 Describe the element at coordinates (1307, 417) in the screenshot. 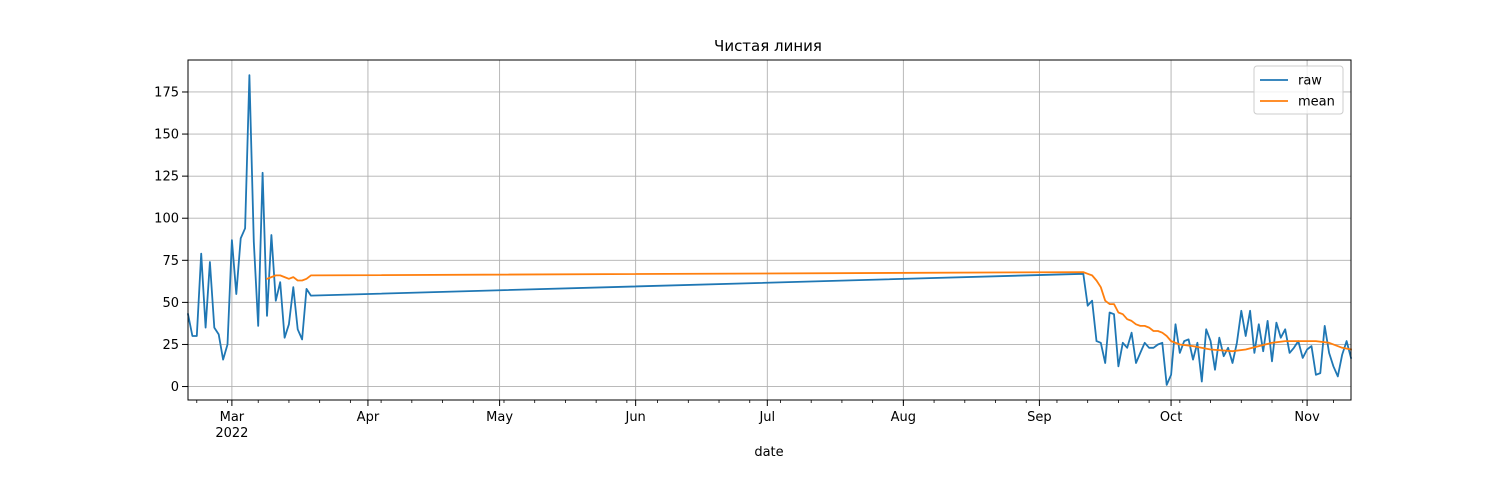

I see `x-tick-label: Nov` at that location.